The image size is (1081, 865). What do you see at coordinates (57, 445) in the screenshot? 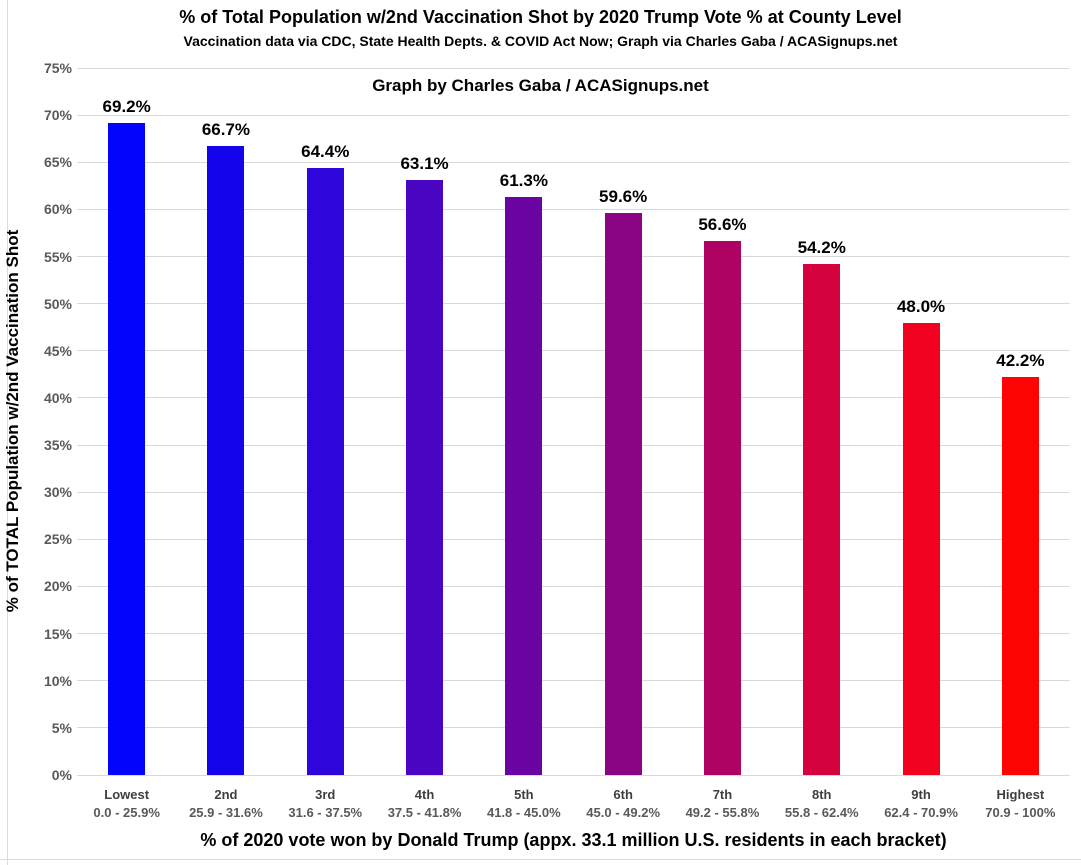
I see `y-tick-label: 35%` at bounding box center [57, 445].